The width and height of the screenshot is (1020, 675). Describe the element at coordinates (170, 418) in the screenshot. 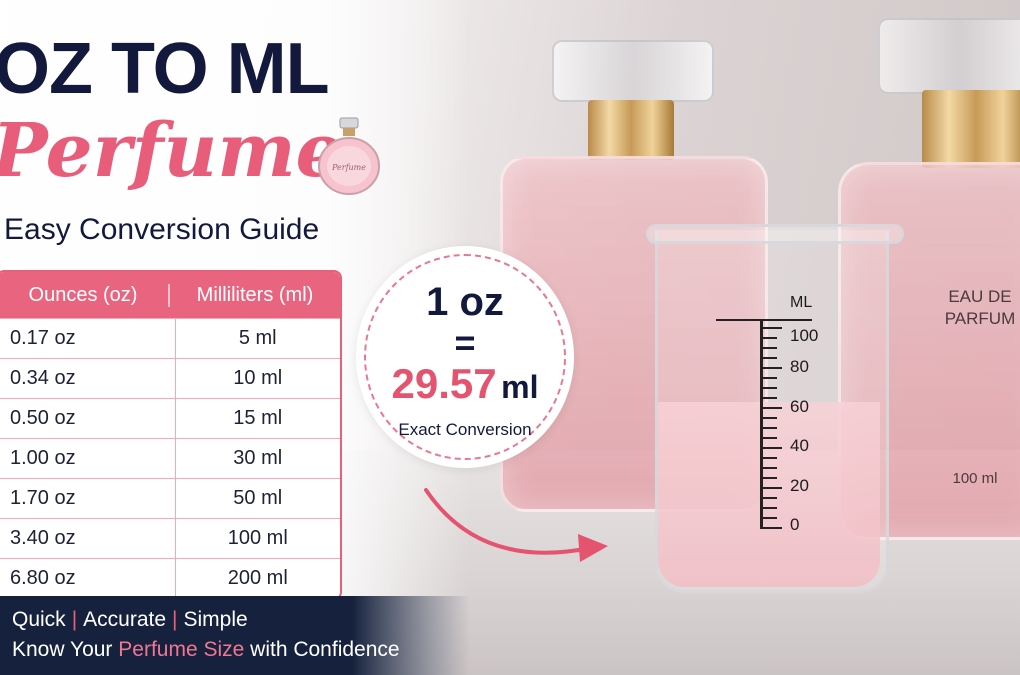

I see `table-row: 0.50 oz 15 ml` at that location.